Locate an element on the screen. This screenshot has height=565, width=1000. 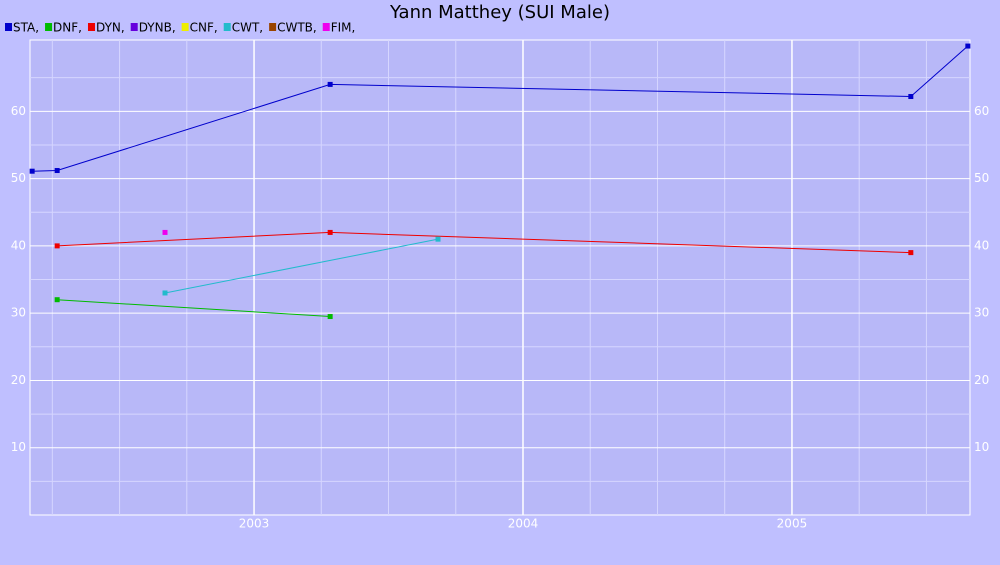
x-tick-label: 2003 is located at coordinates (254, 524).